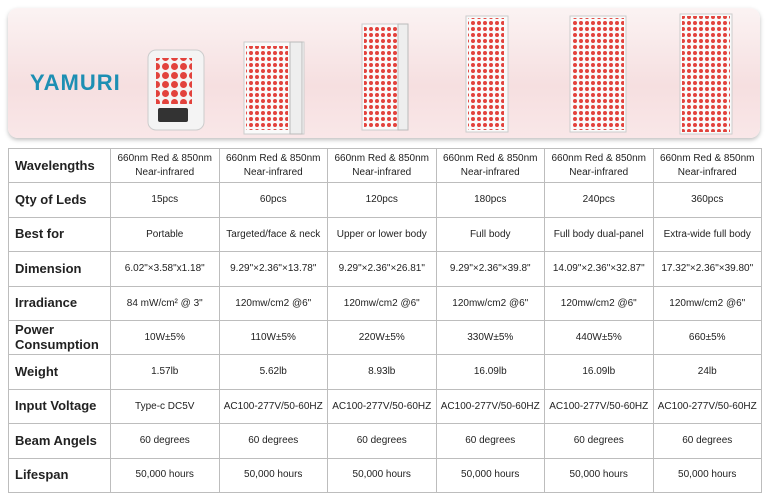 The height and width of the screenshot is (500, 768). What do you see at coordinates (42, 475) in the screenshot?
I see `row-label: Lifespan` at bounding box center [42, 475].